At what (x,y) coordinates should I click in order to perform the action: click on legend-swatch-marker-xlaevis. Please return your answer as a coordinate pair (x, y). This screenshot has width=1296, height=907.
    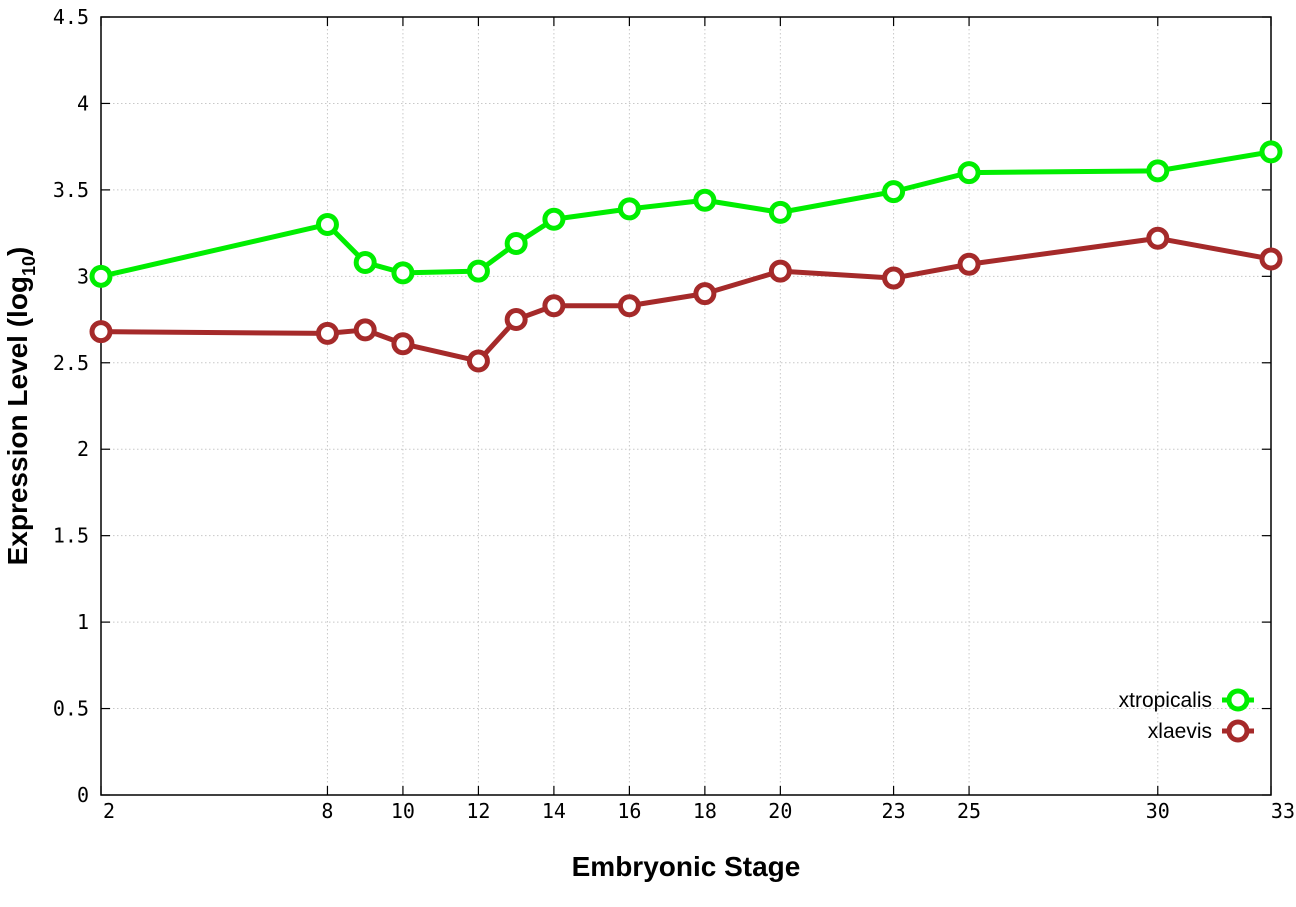
    Looking at the image, I should click on (1238, 731).